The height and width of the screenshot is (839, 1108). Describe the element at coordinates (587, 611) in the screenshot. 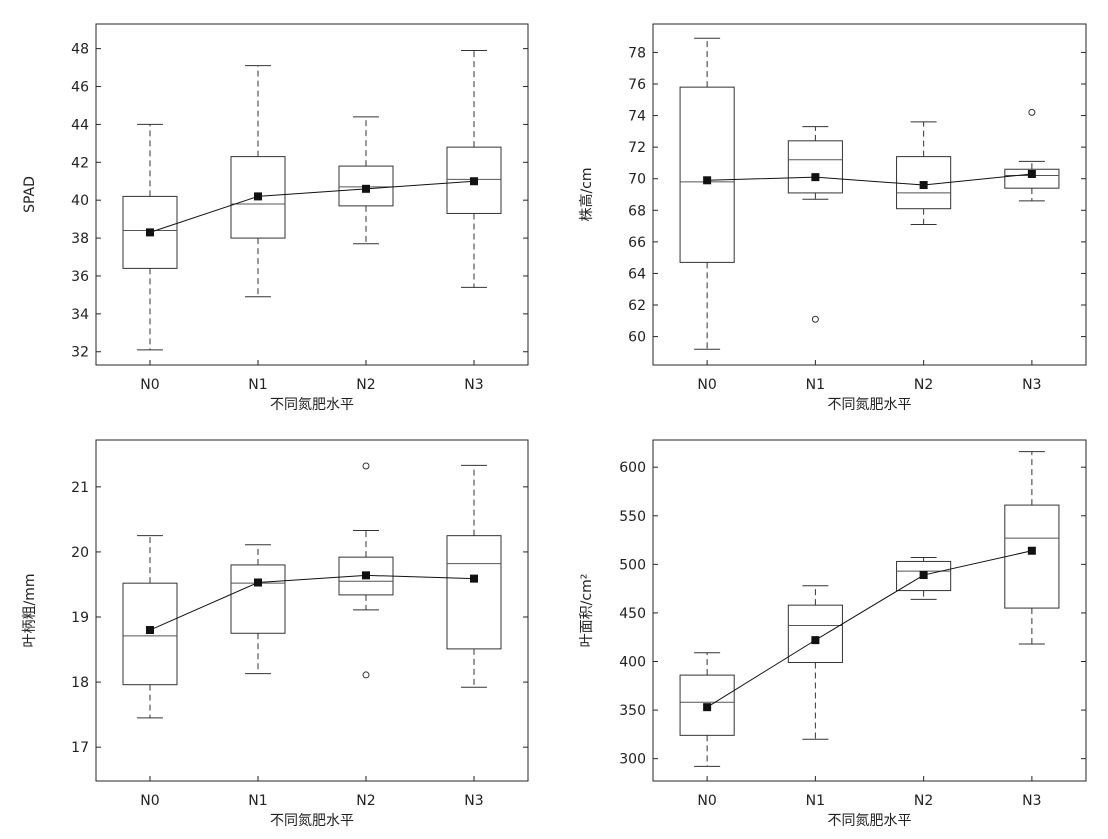

I see `y-axis-label: 叶面积/cm²` at that location.